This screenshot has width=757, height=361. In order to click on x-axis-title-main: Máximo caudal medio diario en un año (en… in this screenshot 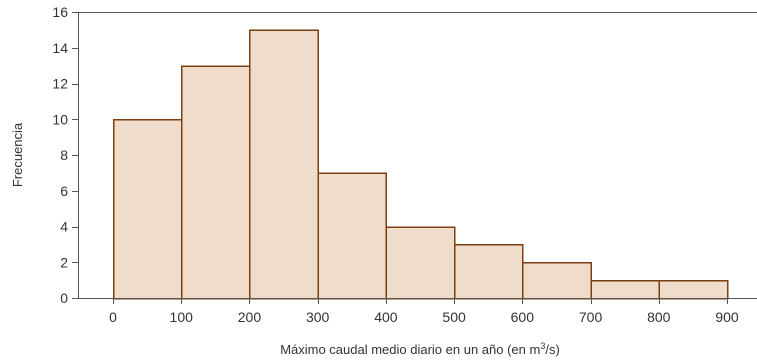, I will do `click(410, 349)`.